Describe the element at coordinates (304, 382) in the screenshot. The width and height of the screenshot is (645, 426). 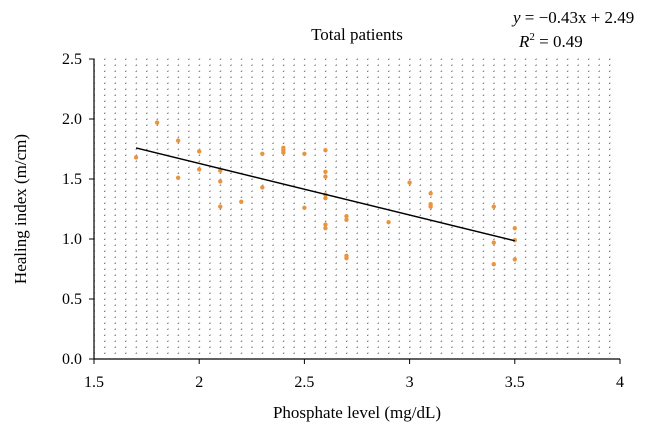
I see `x-tick-label: 2.5` at that location.